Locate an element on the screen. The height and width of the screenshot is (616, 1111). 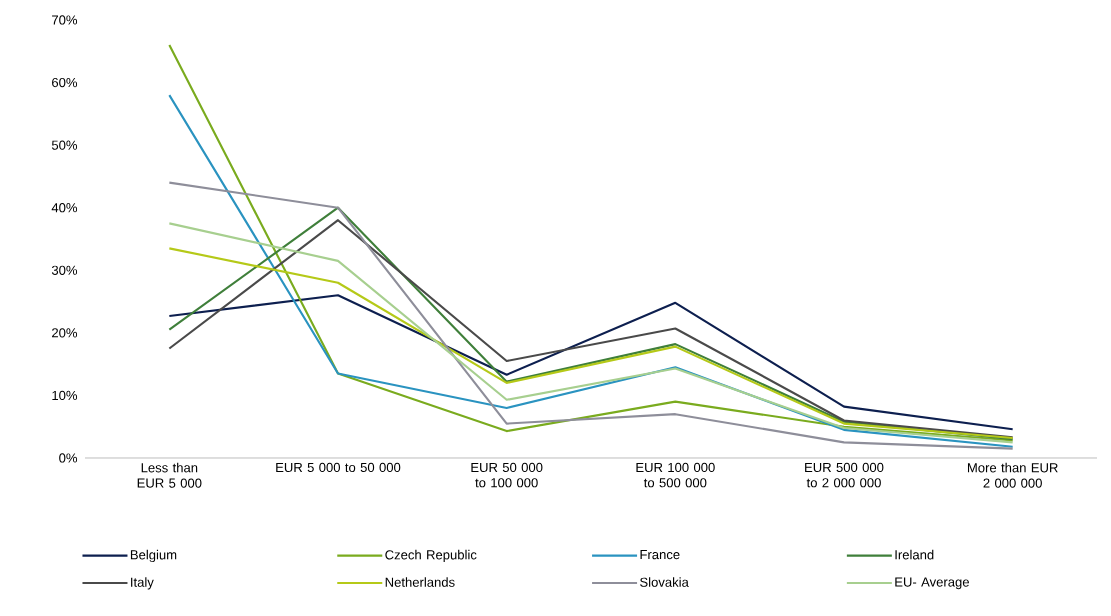
y-tick-label: 10% is located at coordinates (65, 395).